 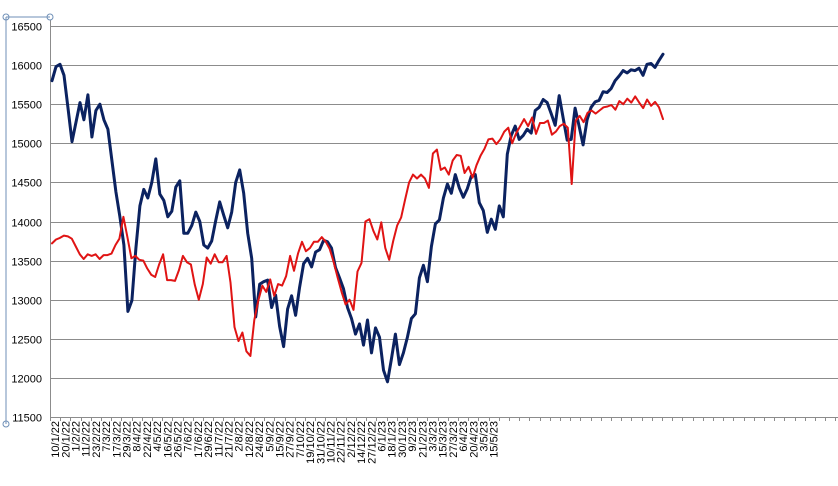 I want to click on x-tick-label: 27/9/22, so click(x=291, y=439).